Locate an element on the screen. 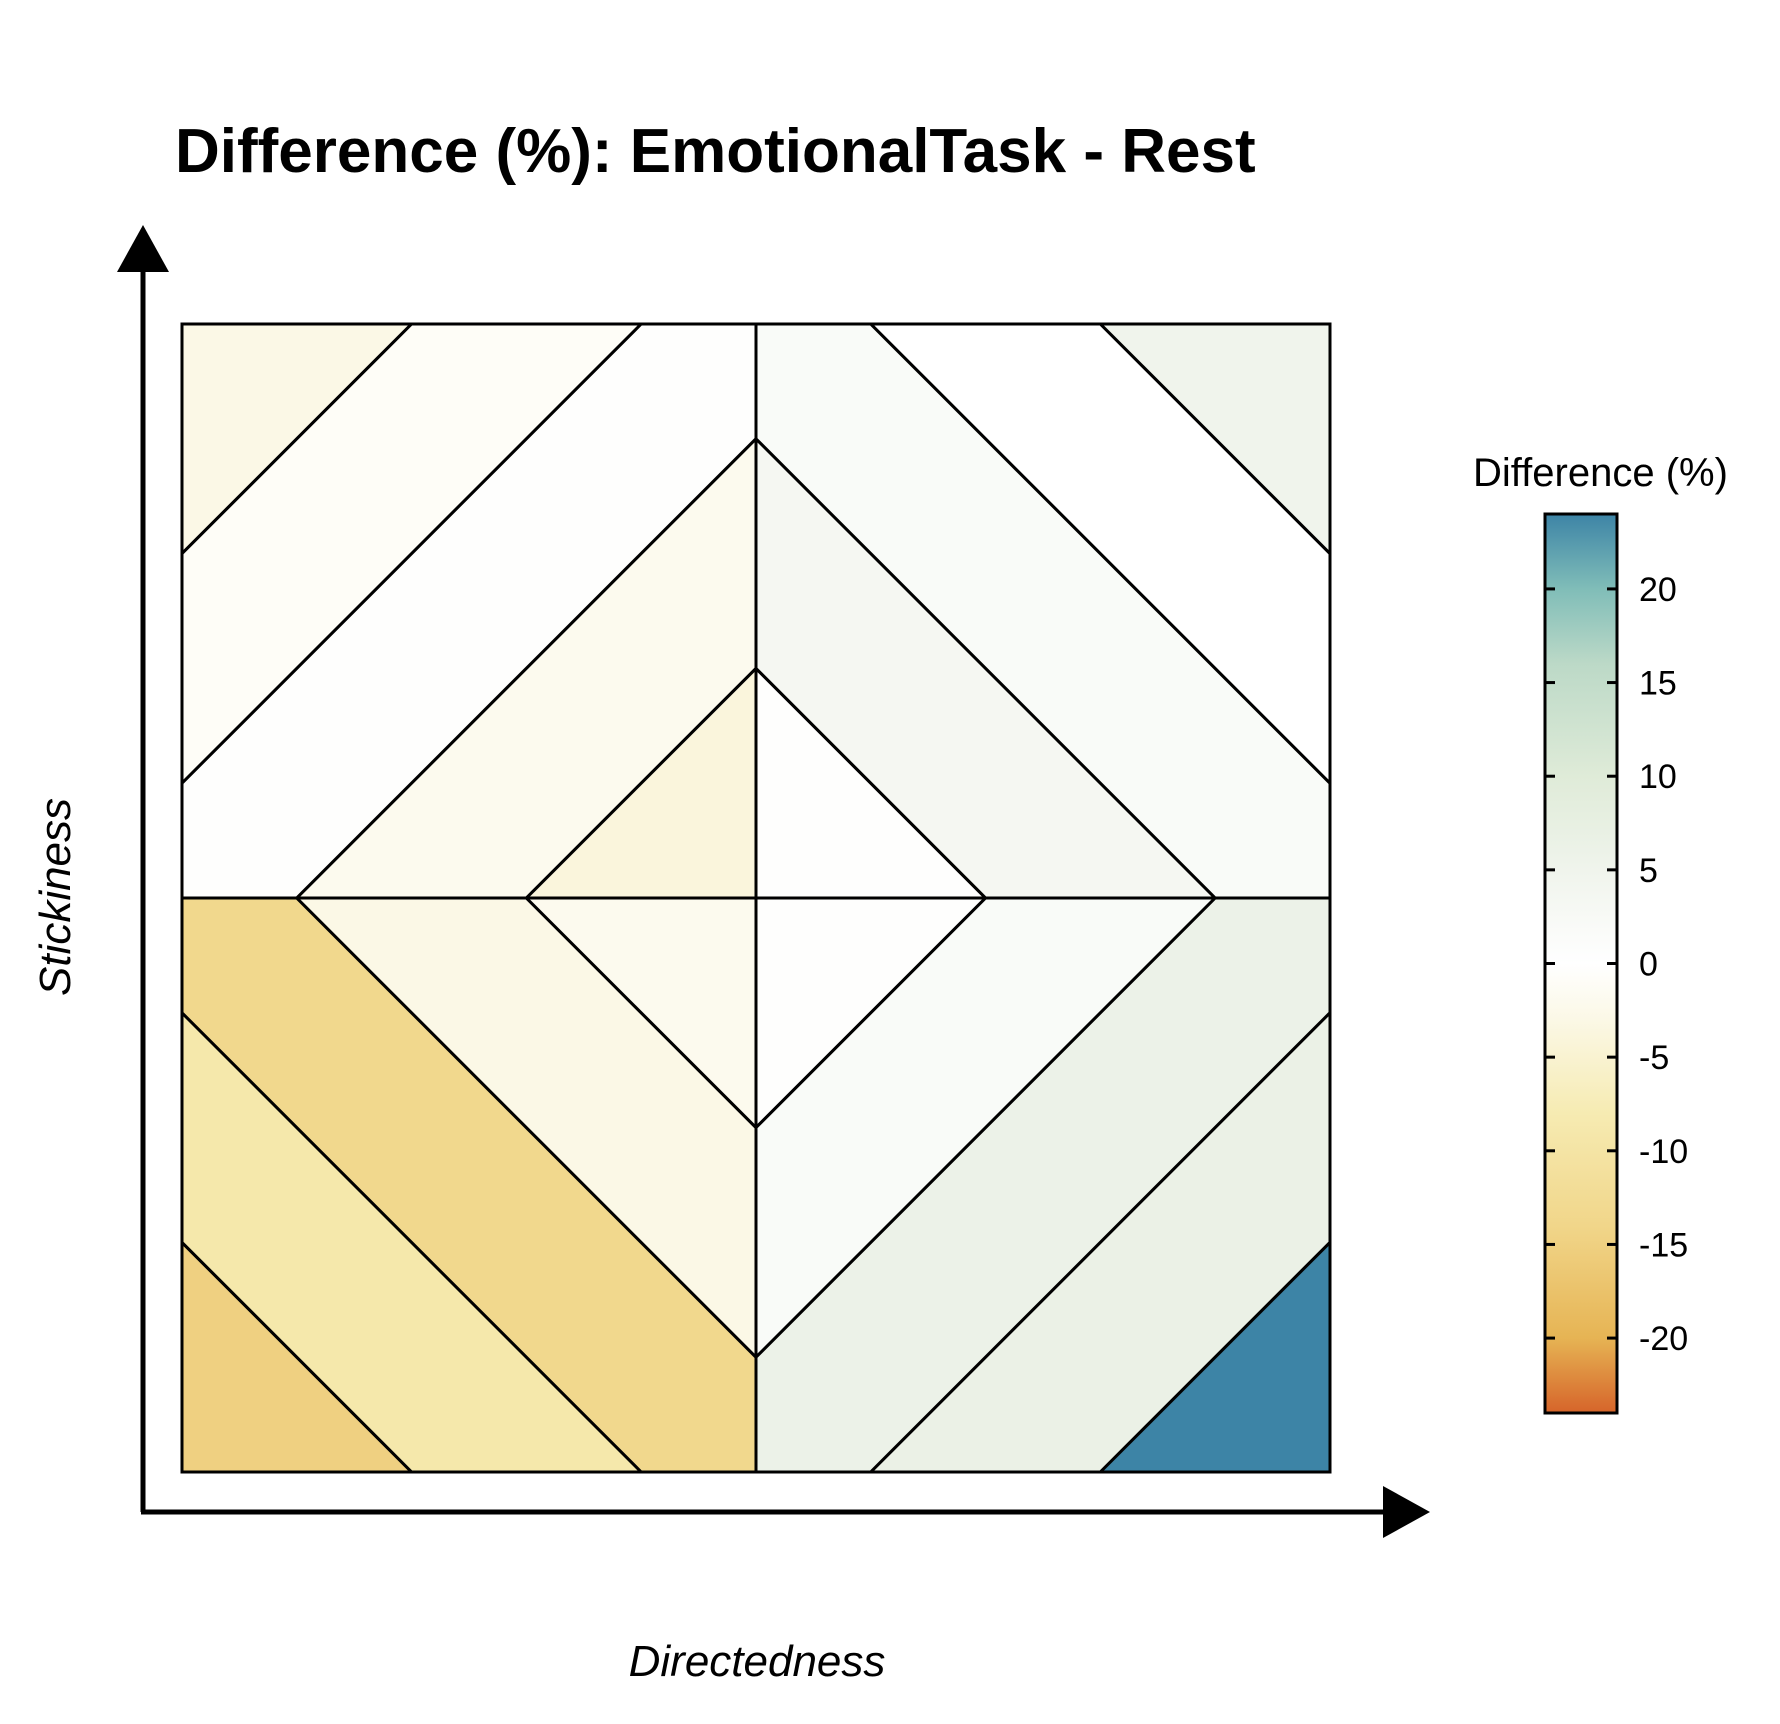  colorbar-tick-label: 0 is located at coordinates (1648, 965).